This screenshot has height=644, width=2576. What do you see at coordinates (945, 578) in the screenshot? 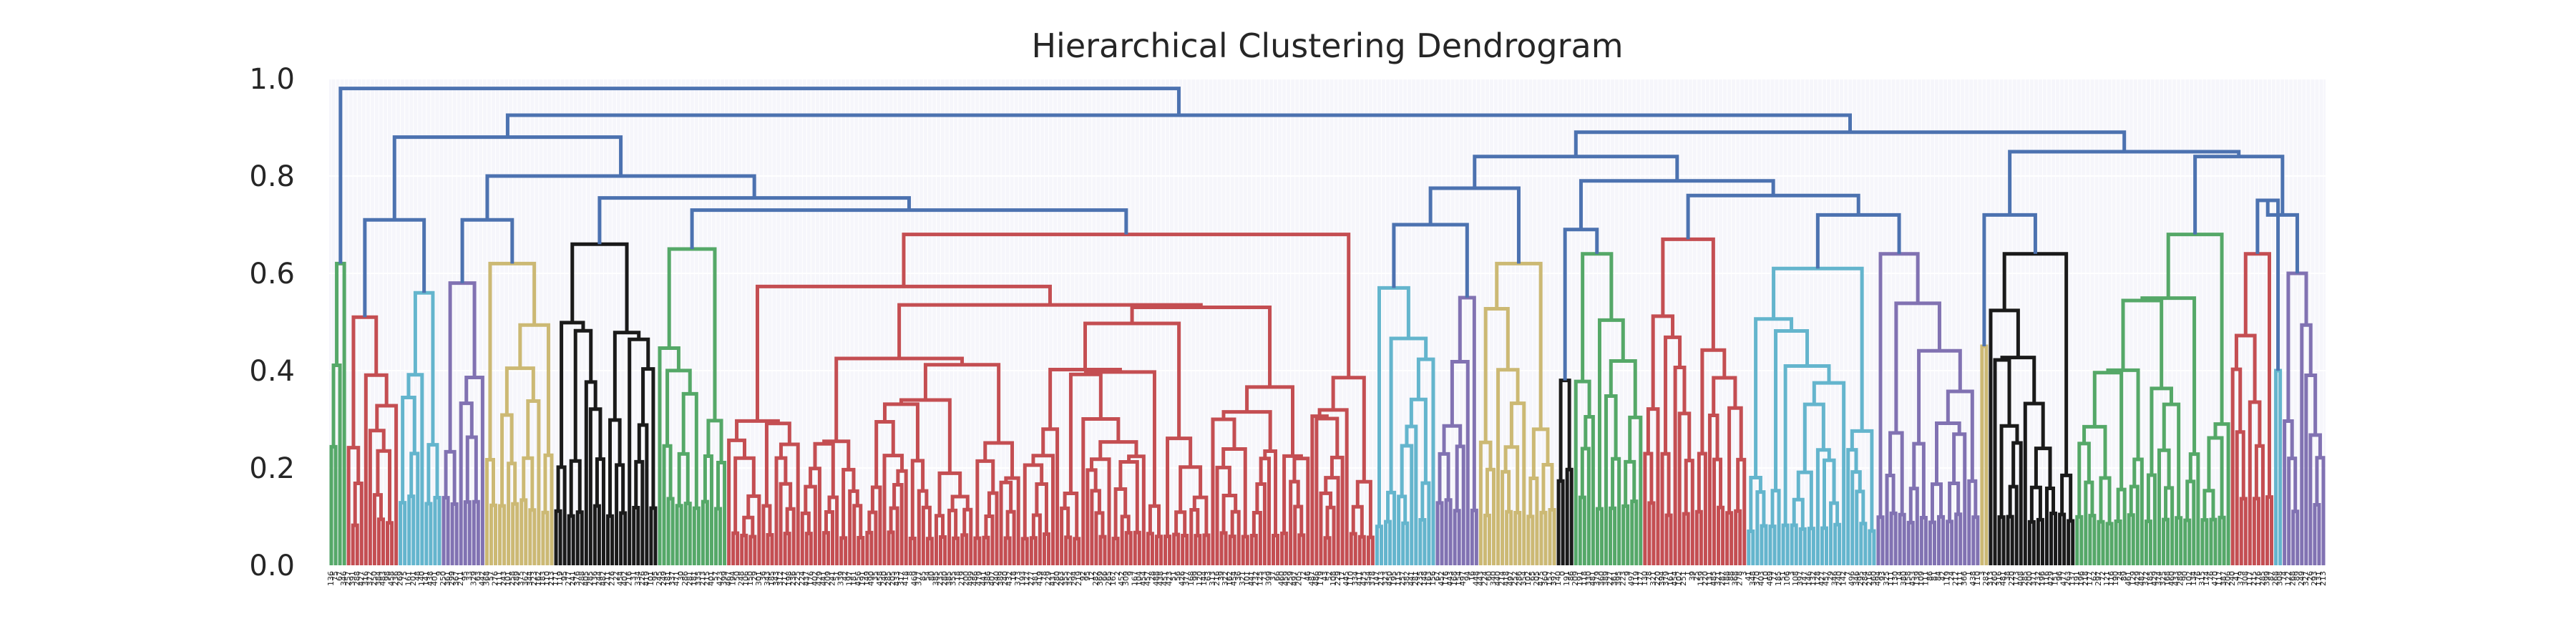
I see `x-leaf-label: 280` at bounding box center [945, 578].